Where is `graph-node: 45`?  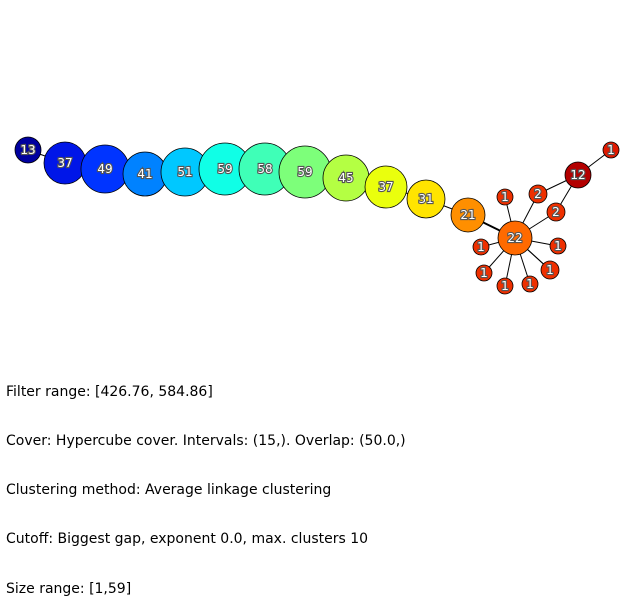 graph-node: 45 is located at coordinates (346, 178).